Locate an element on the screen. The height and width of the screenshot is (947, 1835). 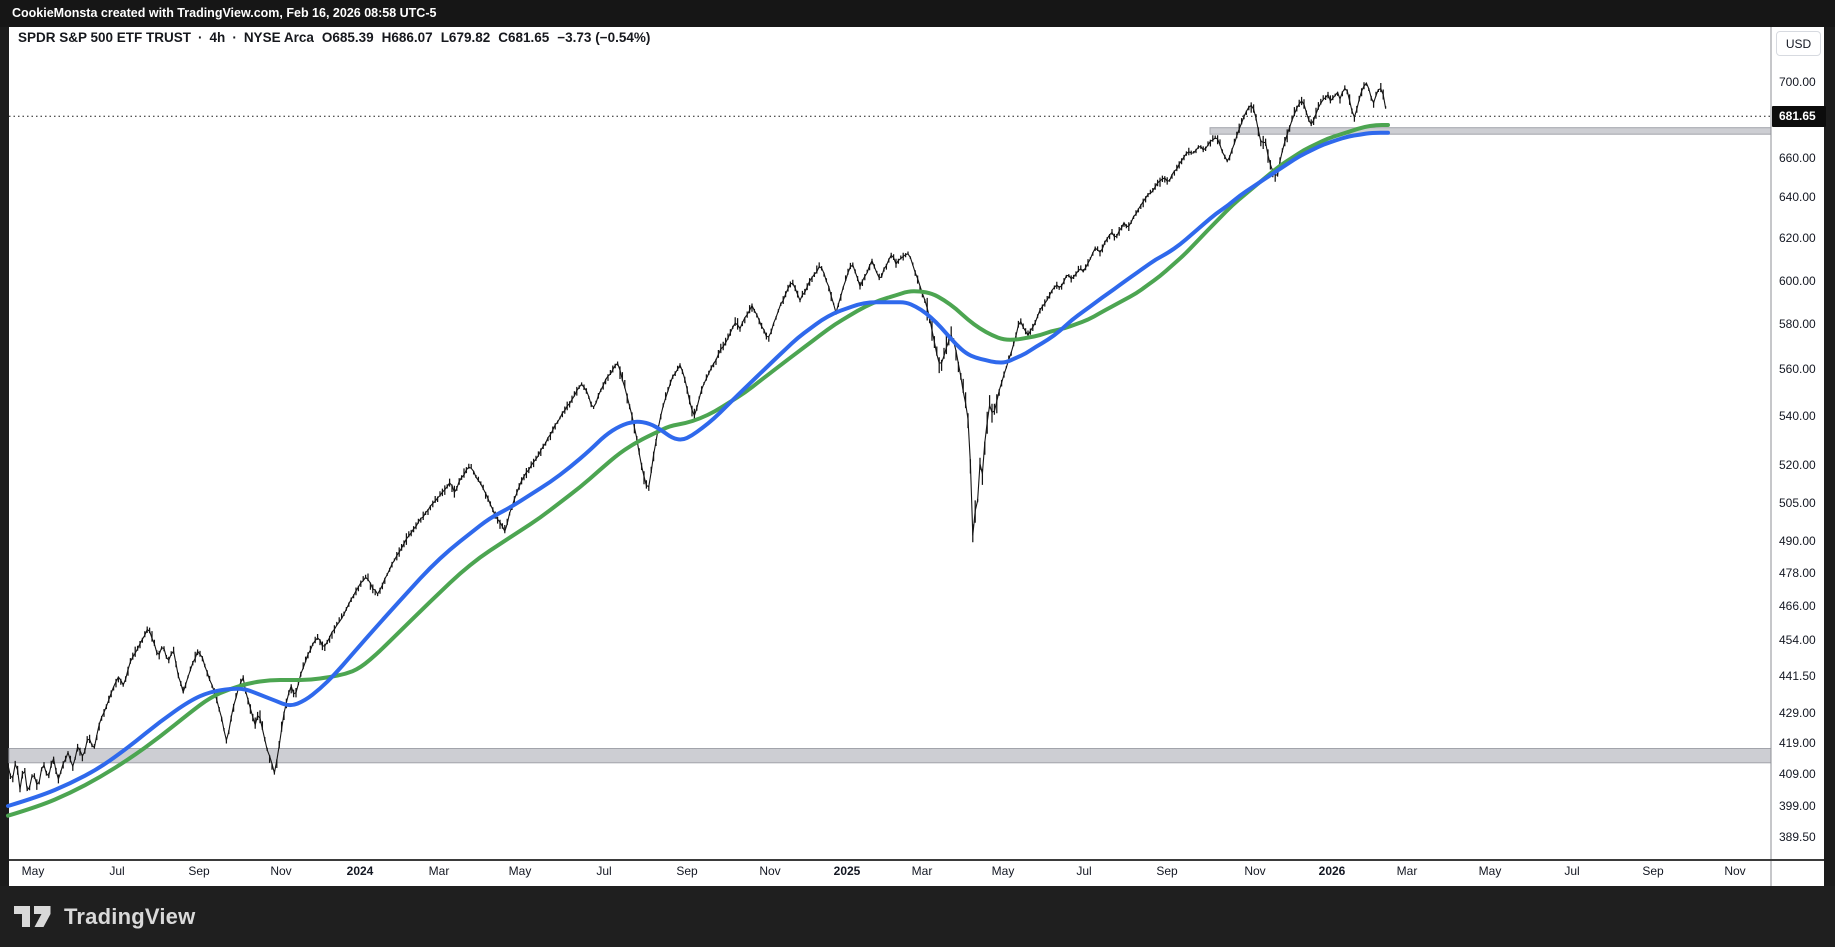
currency-button: USD is located at coordinates (1798, 43).